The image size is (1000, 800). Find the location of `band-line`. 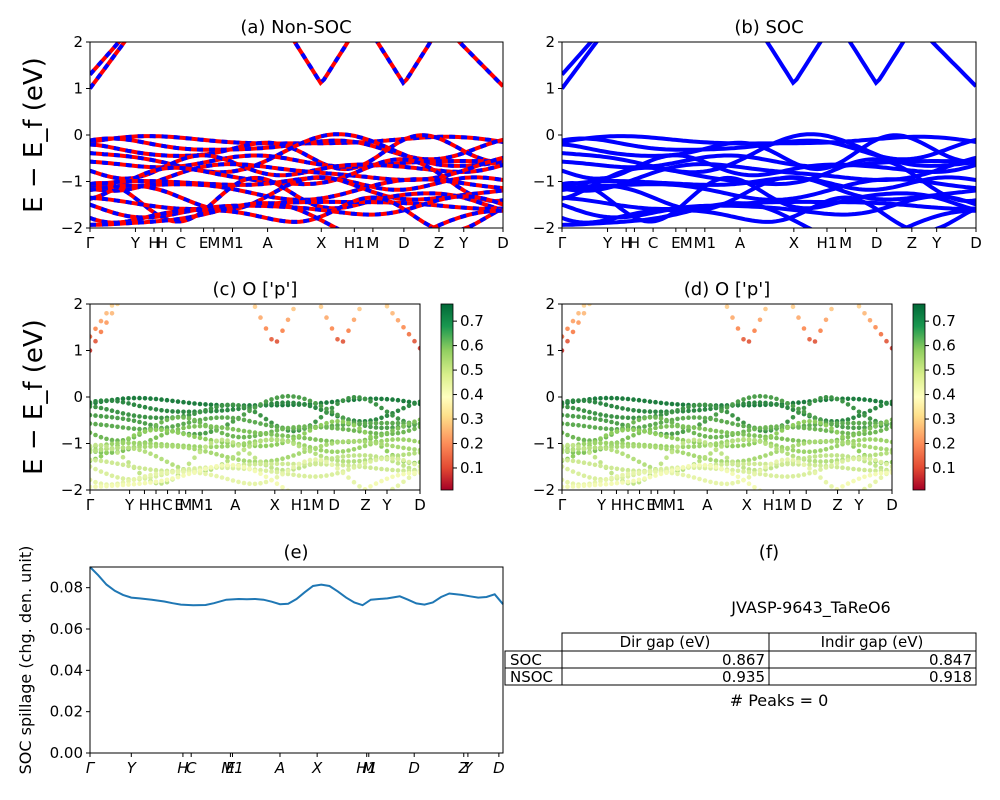

band-line is located at coordinates (769, 152).